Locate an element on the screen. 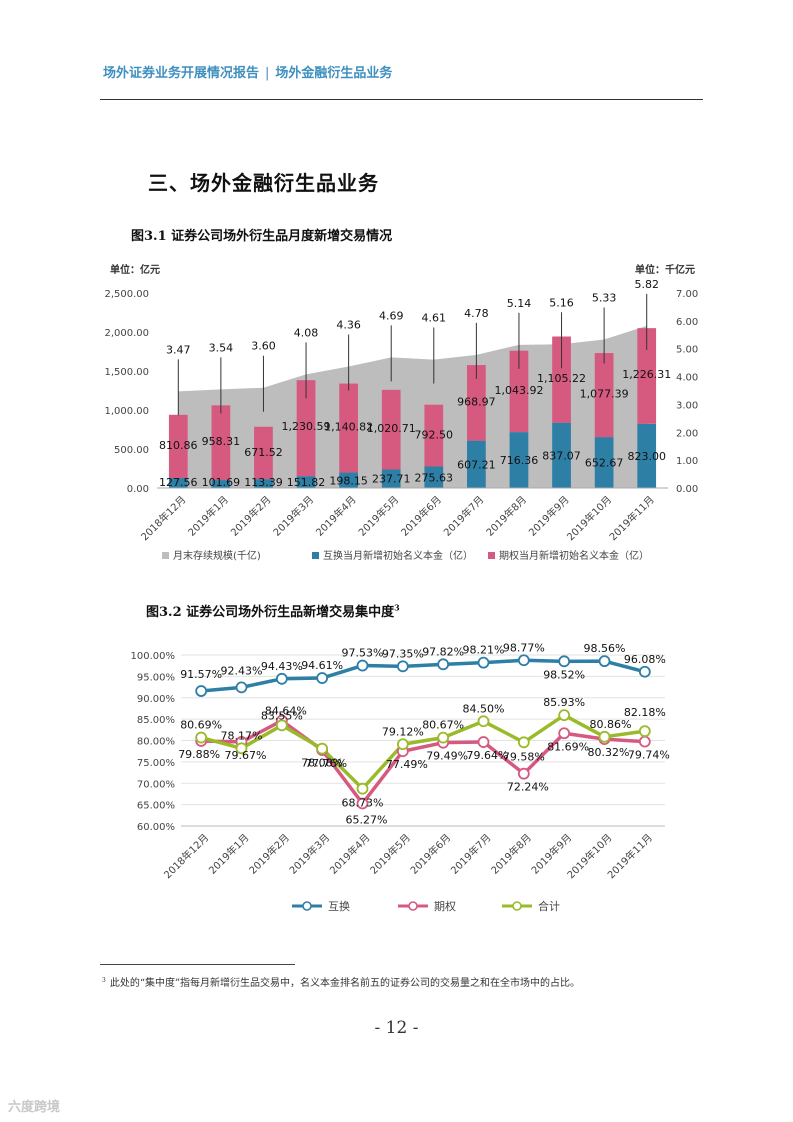 Image resolution: width=793 pixels, height=1122 pixels. watermark: 六度跨境 is located at coordinates (34, 1107).